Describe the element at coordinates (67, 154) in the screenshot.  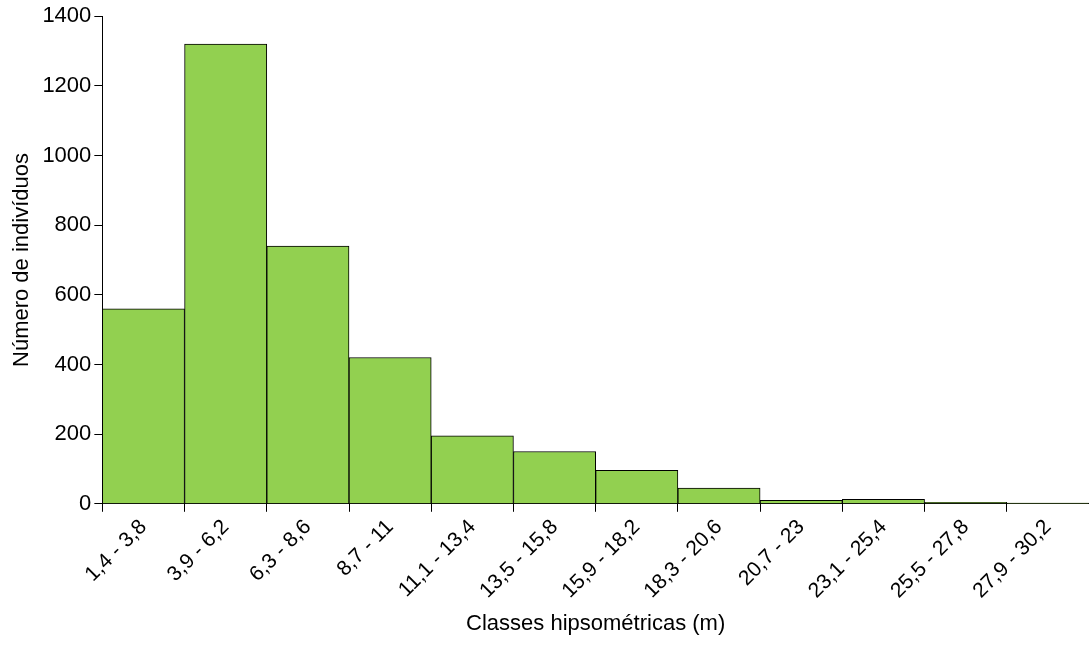
I see `y-tick-label: 1000` at that location.